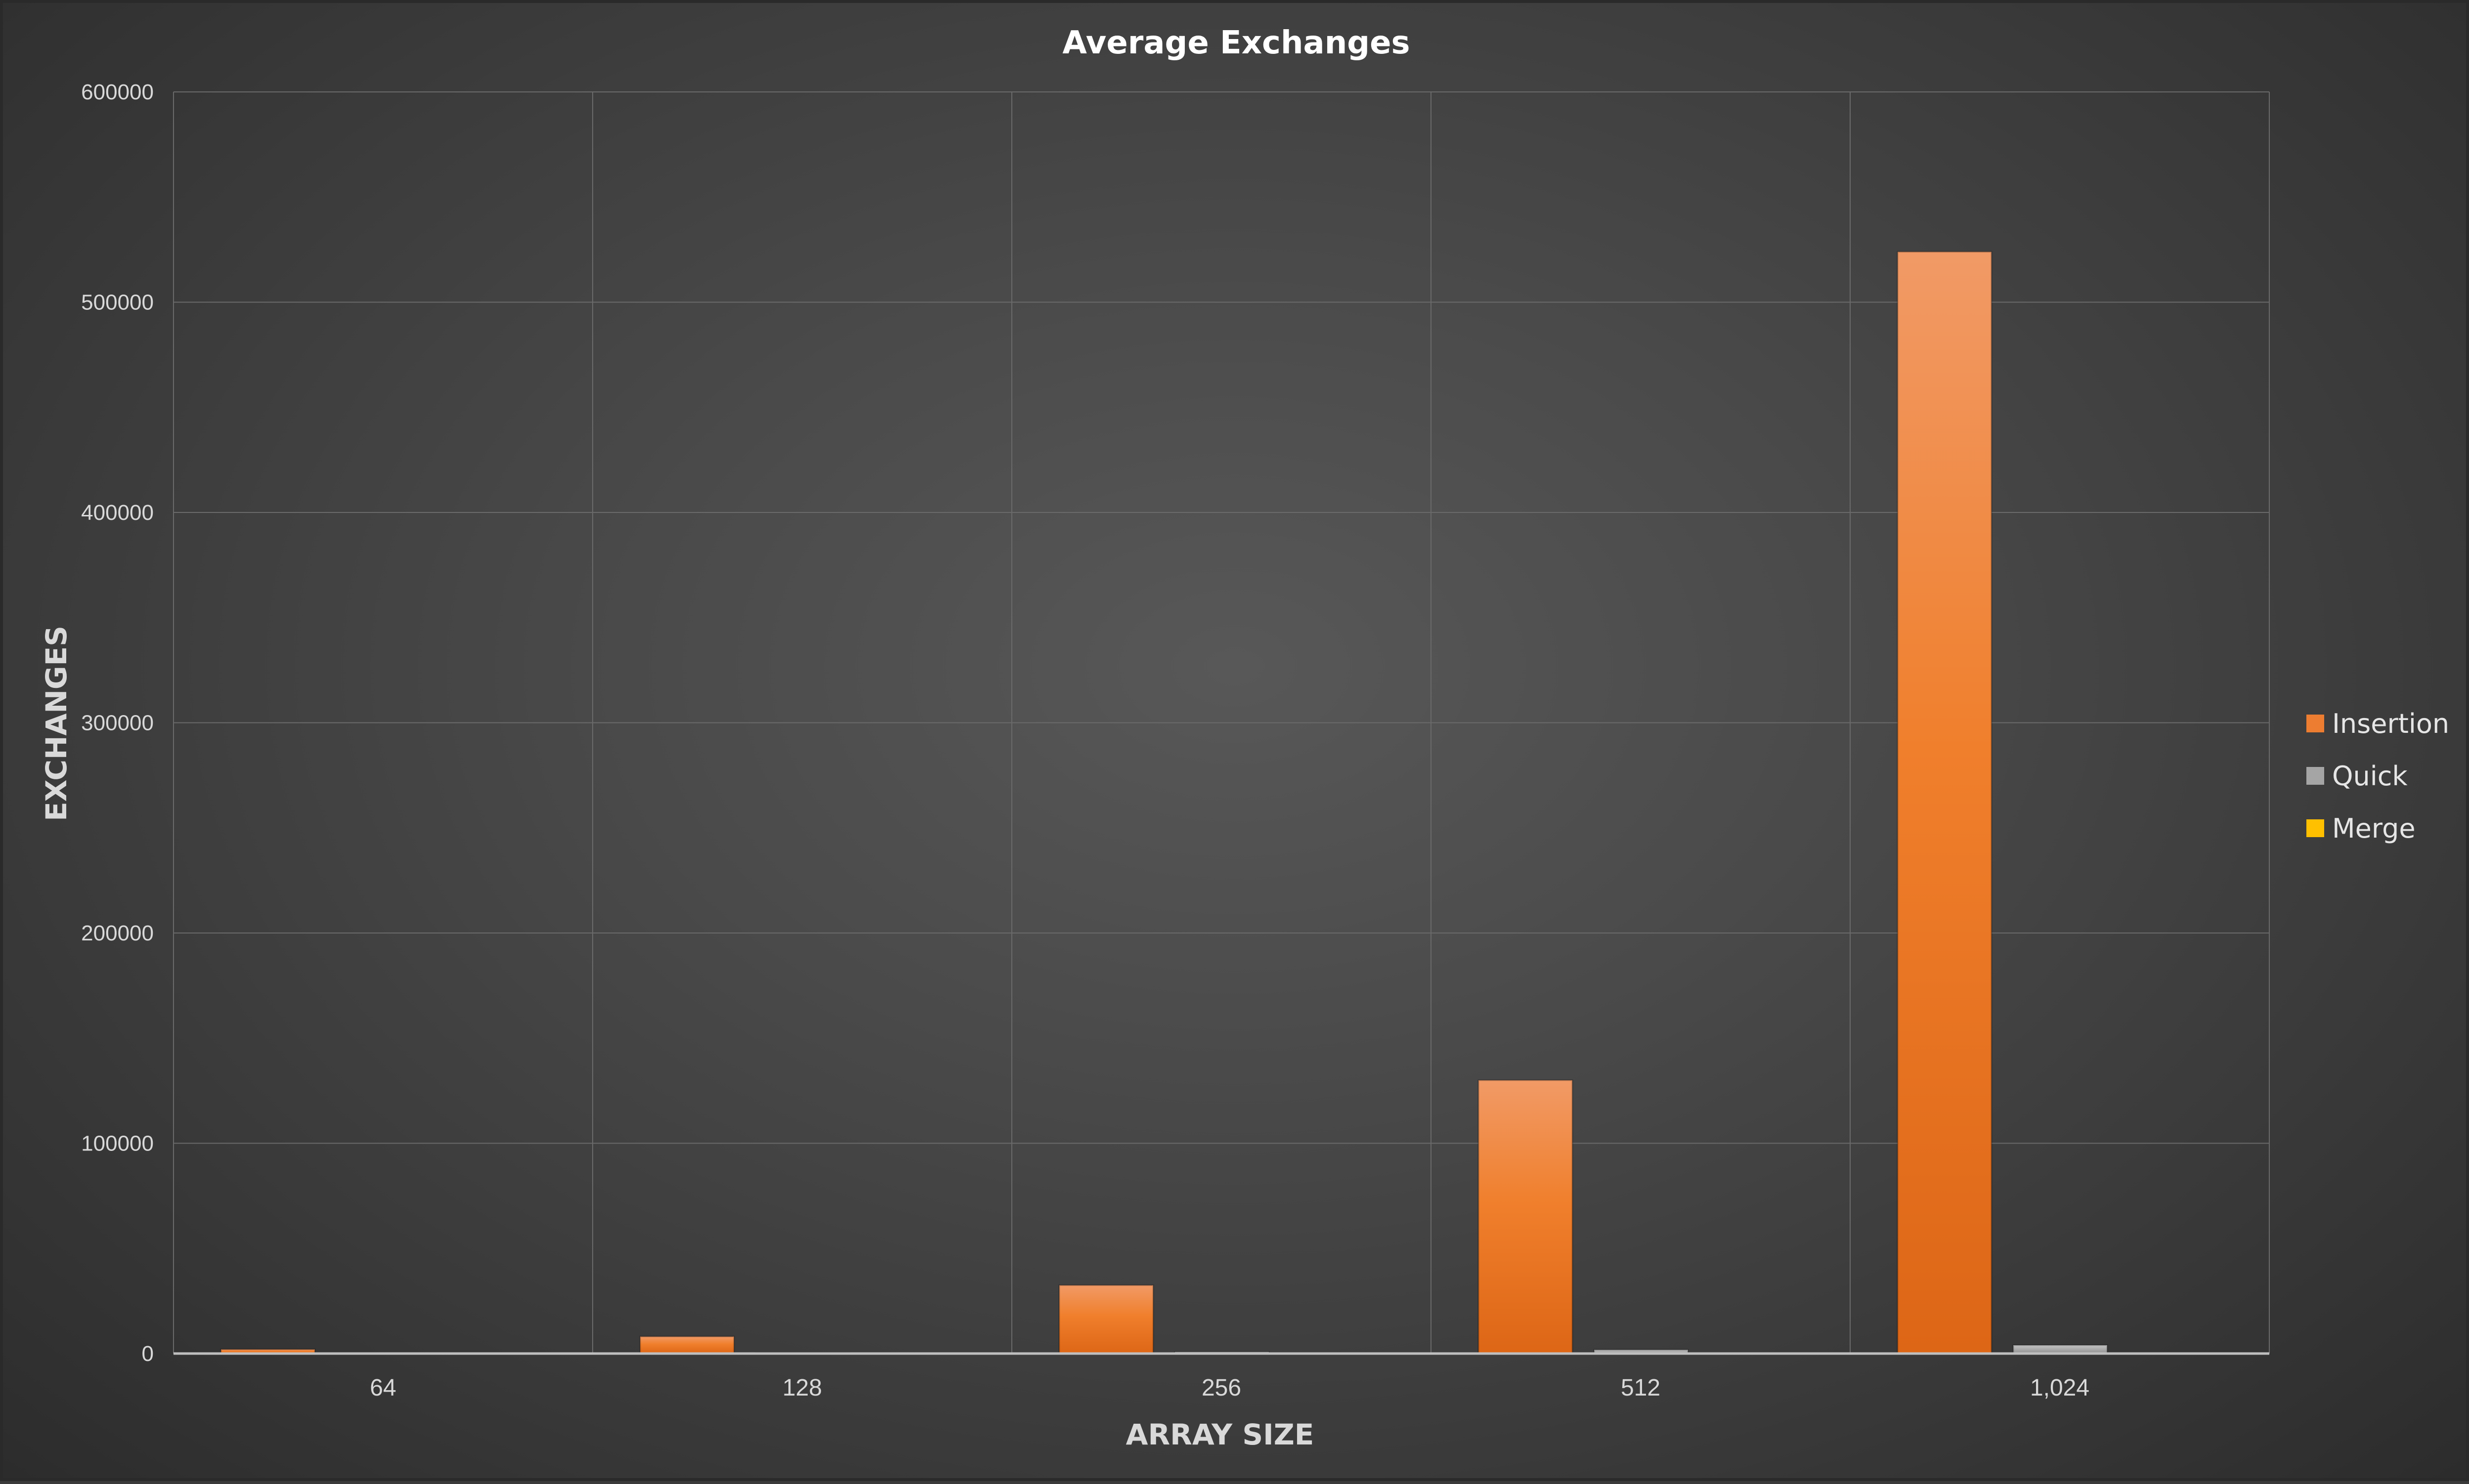 This screenshot has width=2469, height=1484. Describe the element at coordinates (117, 303) in the screenshot. I see `y-tick-label: 500000` at that location.